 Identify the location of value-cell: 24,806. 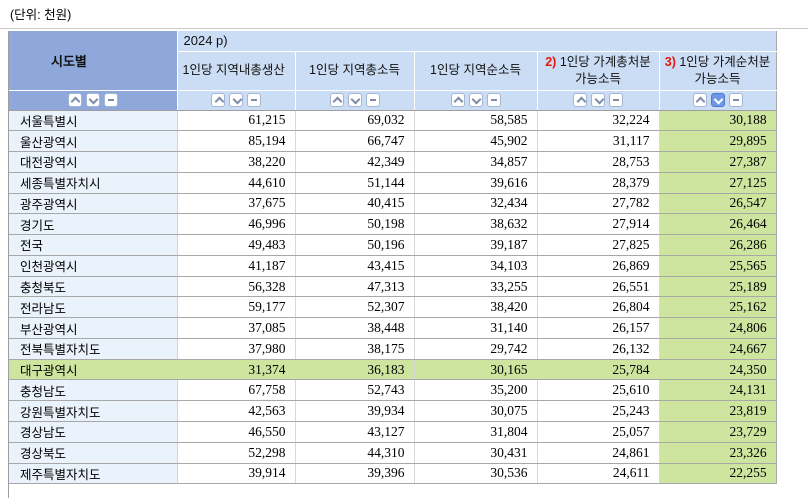
(718, 328).